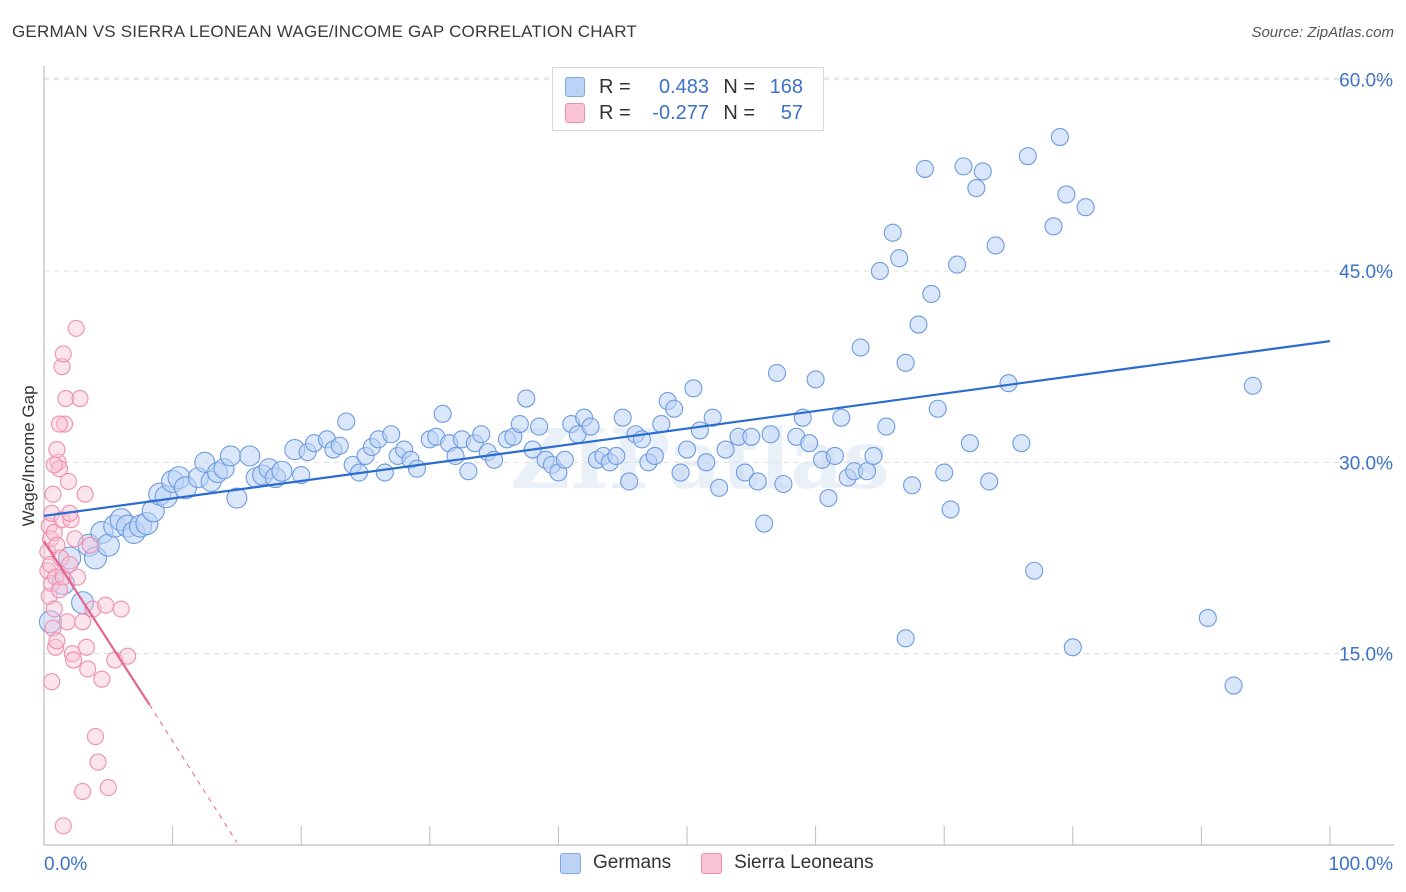 This screenshot has height=892, width=1406. I want to click on x-tick-label: 100.0%, so click(1361, 864).